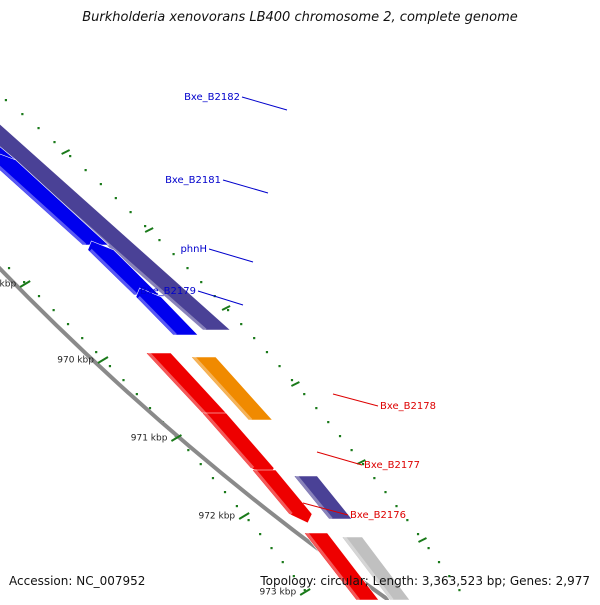  I want to click on reverse-other-b2178, so click(232, 388).